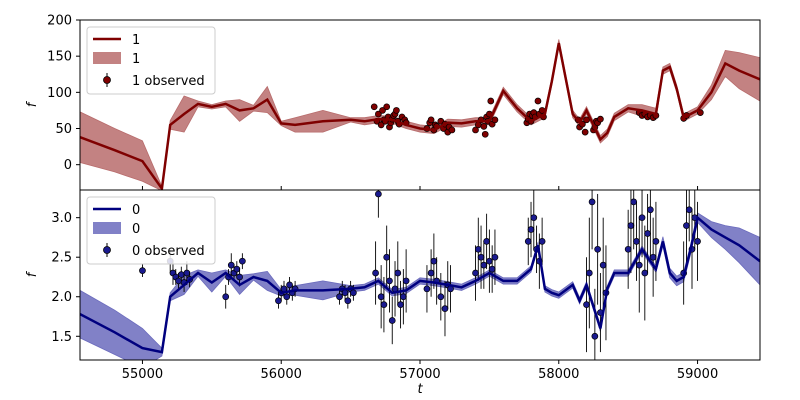 The height and width of the screenshot is (400, 800). Describe the element at coordinates (136, 59) in the screenshot. I see `top-legend-band-label: 1` at that location.